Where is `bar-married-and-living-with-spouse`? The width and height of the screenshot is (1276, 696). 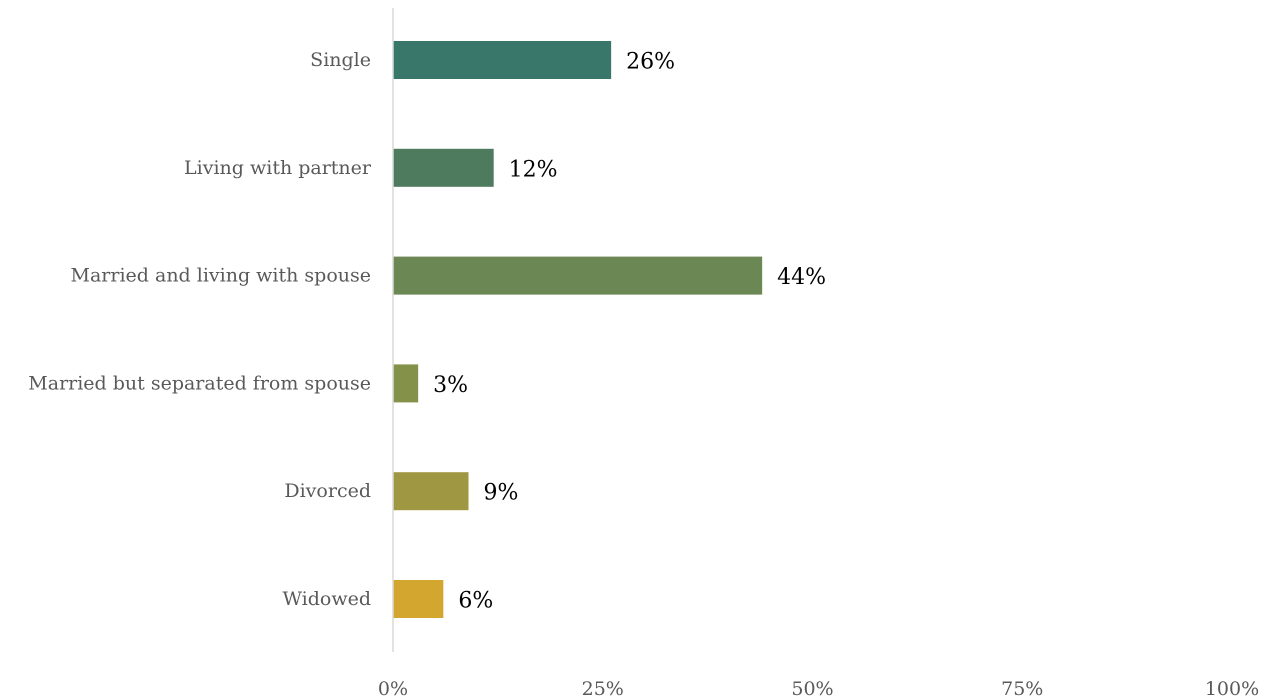
bar-married-and-living-with-spouse is located at coordinates (578, 275).